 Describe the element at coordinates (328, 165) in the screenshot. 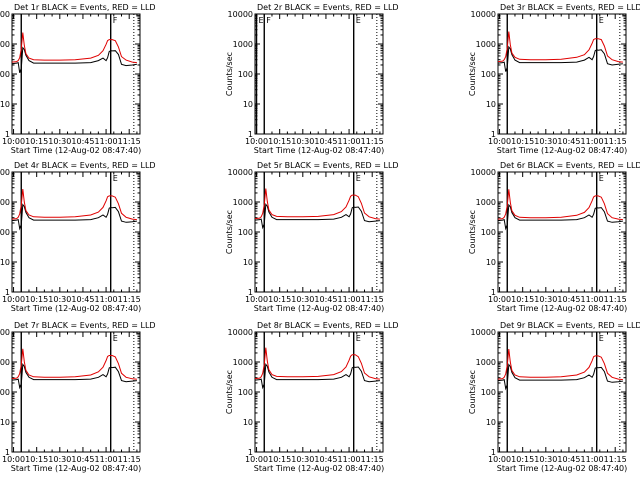

I see `panel-title: Det 5r BLACK = Events, RED = LLD` at that location.